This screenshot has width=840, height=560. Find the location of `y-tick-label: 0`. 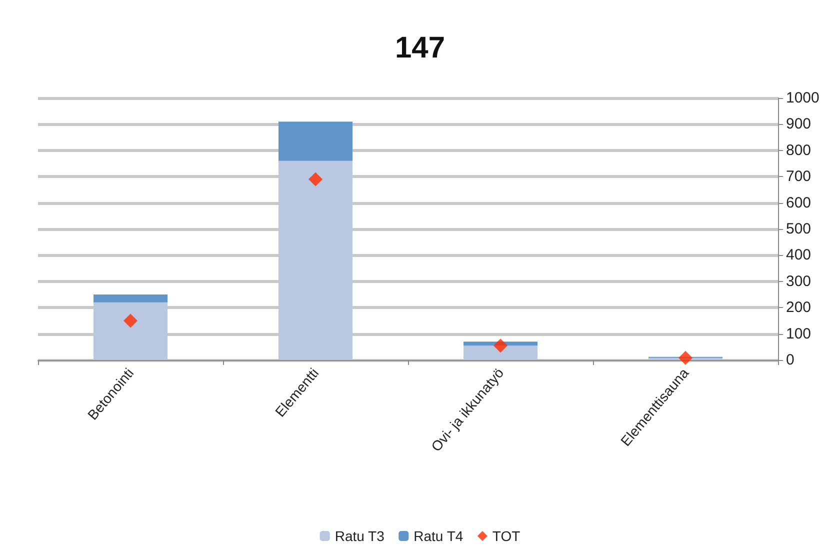

y-tick-label: 0 is located at coordinates (790, 360).